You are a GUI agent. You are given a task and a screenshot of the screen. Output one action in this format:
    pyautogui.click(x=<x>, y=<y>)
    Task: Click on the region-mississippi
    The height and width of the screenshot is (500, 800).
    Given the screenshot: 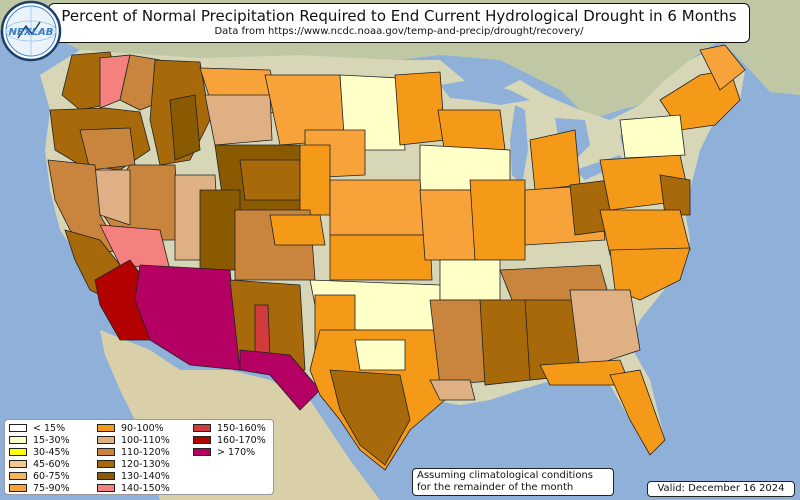 What is the action you would take?
    pyautogui.click(x=505, y=342)
    